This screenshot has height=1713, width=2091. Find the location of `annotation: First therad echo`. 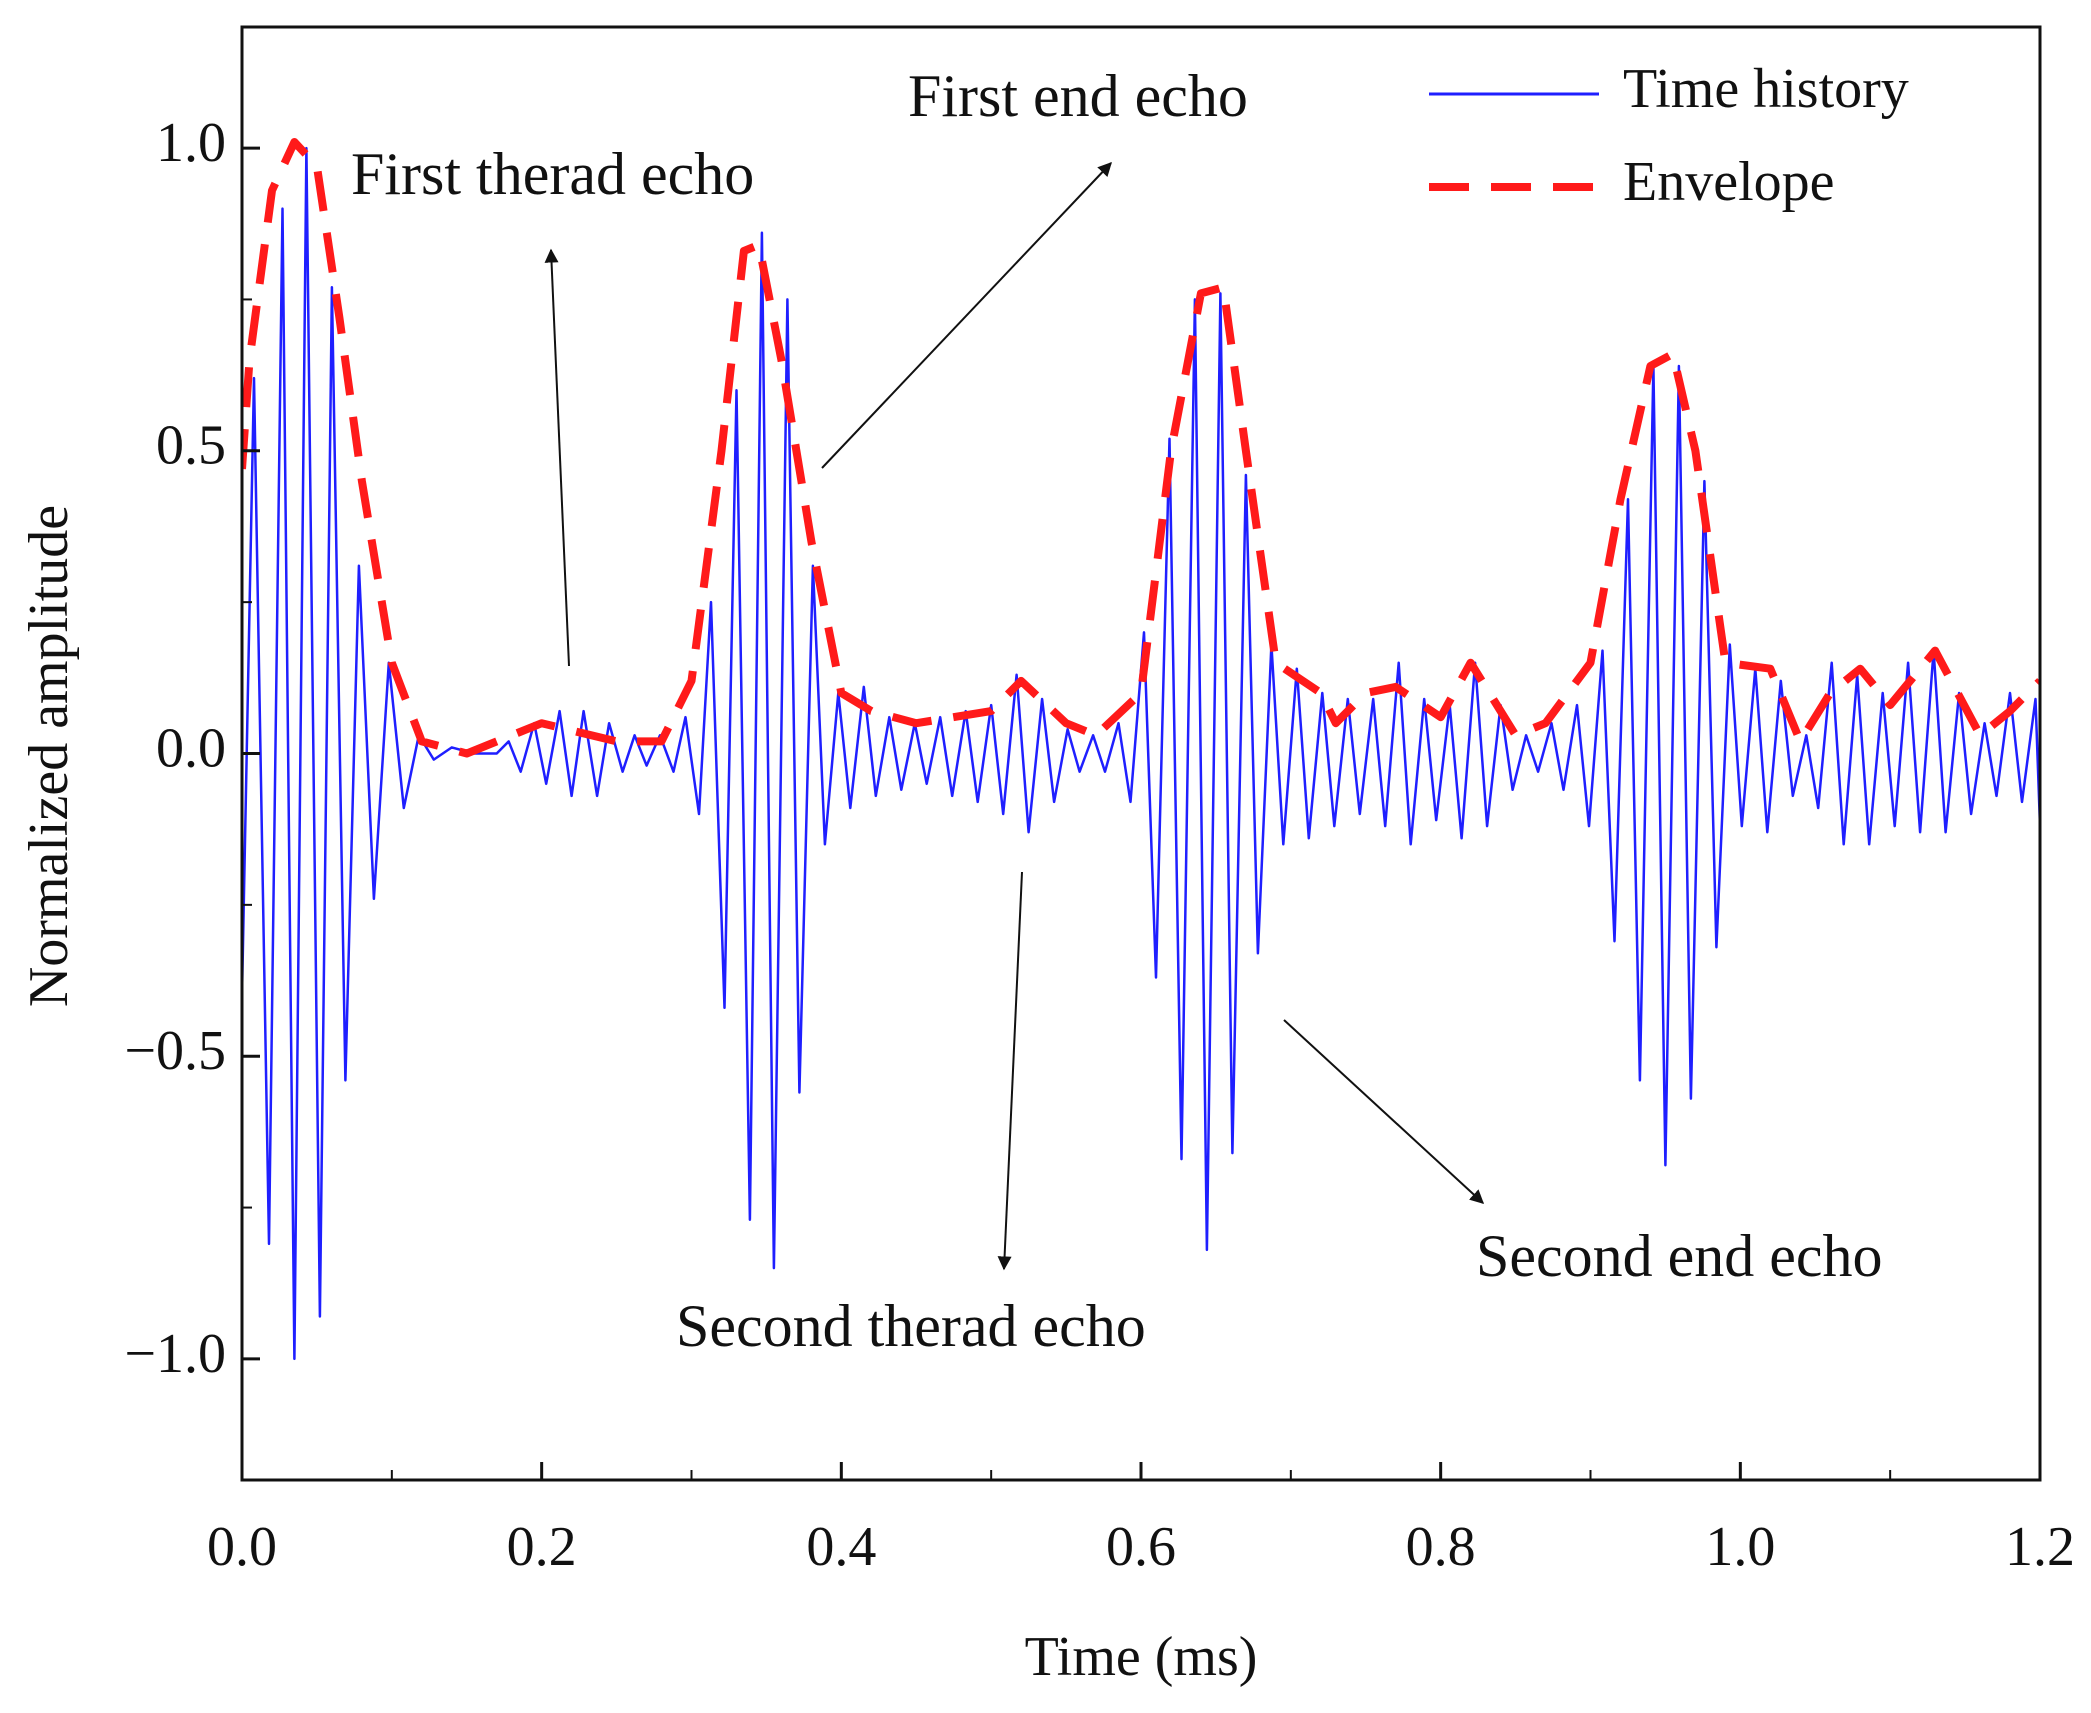

annotation: First therad echo is located at coordinates (552, 174).